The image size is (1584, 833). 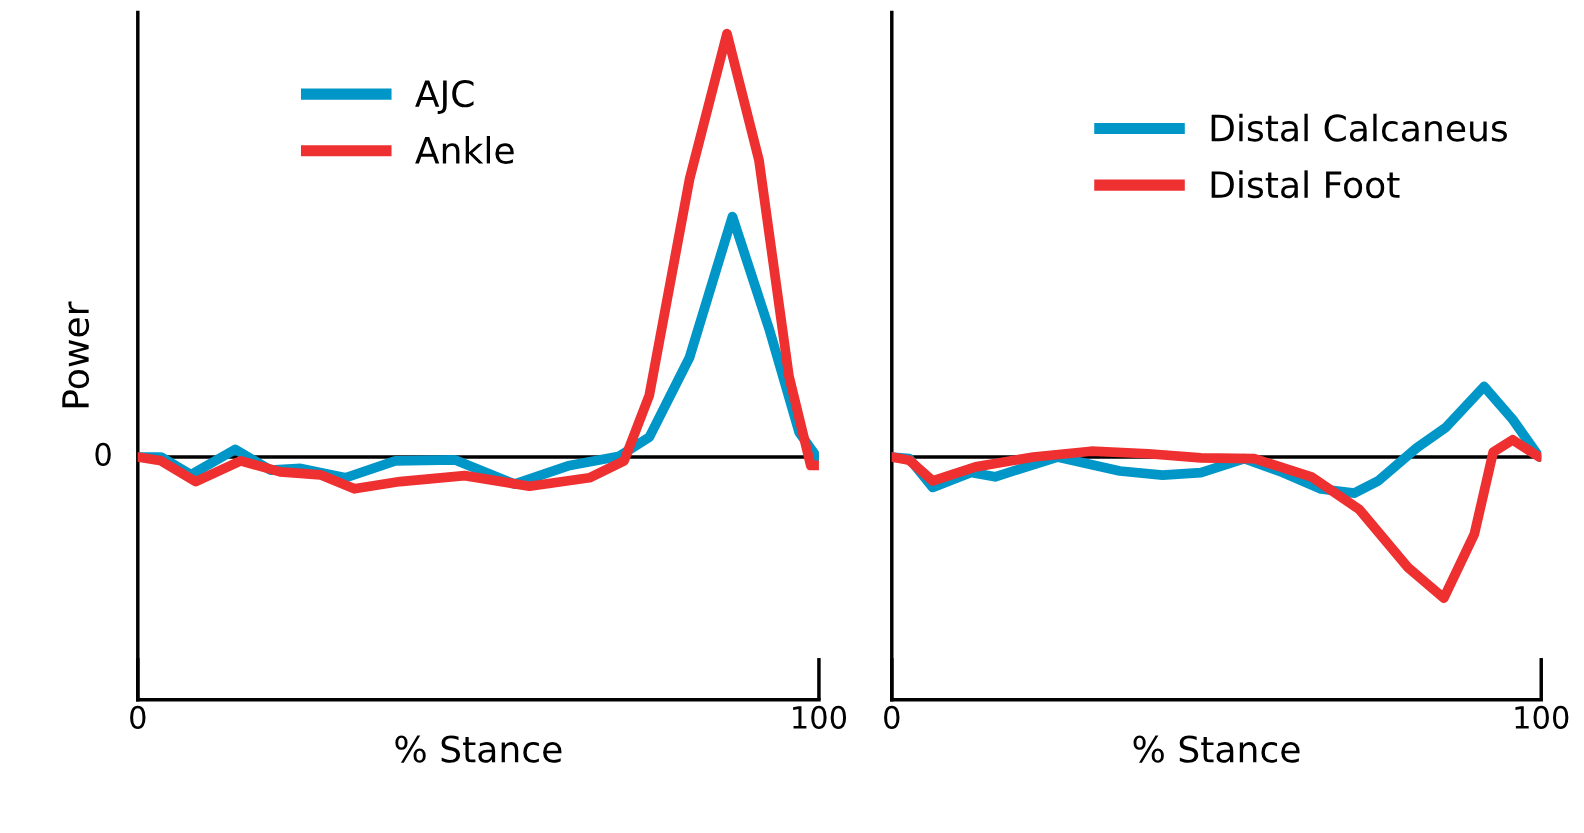 What do you see at coordinates (76, 354) in the screenshot?
I see `y-axis-title: Power` at bounding box center [76, 354].